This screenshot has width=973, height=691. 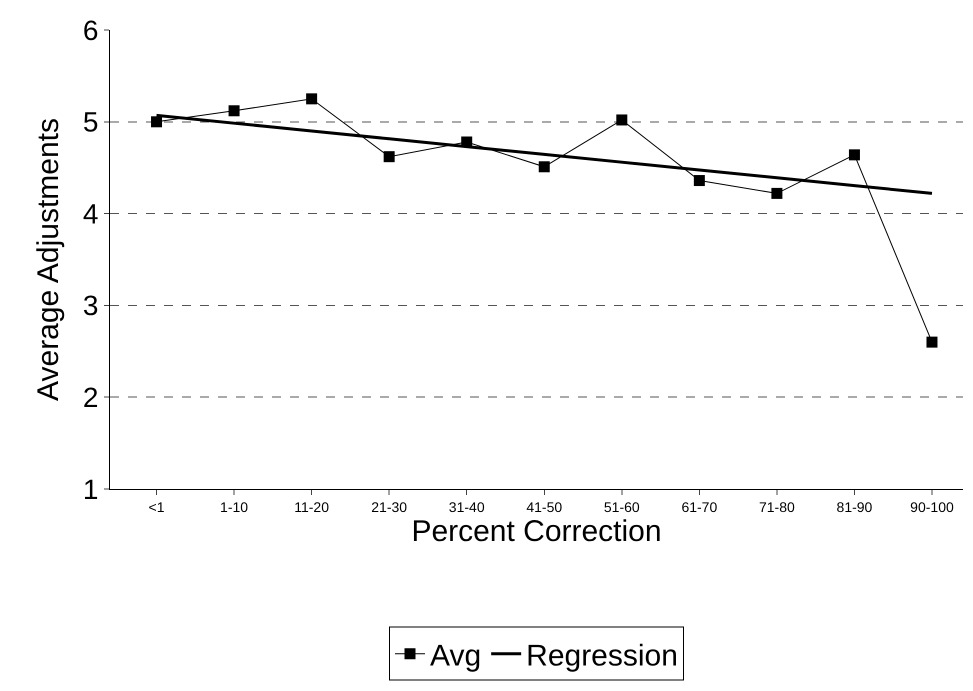 I want to click on x-tick-label: 90-100, so click(x=932, y=506).